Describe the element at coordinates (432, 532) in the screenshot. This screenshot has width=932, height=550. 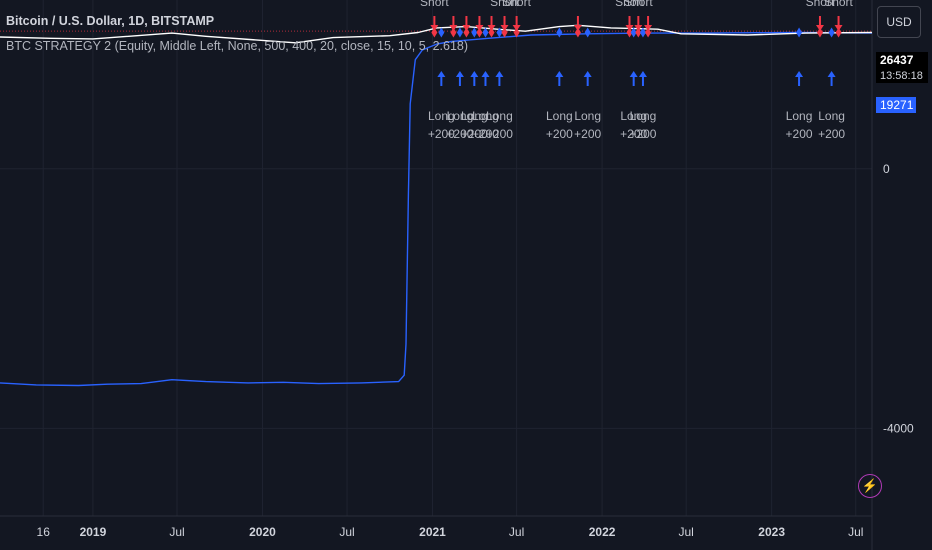
I see `x-tick-label: 2021` at that location.